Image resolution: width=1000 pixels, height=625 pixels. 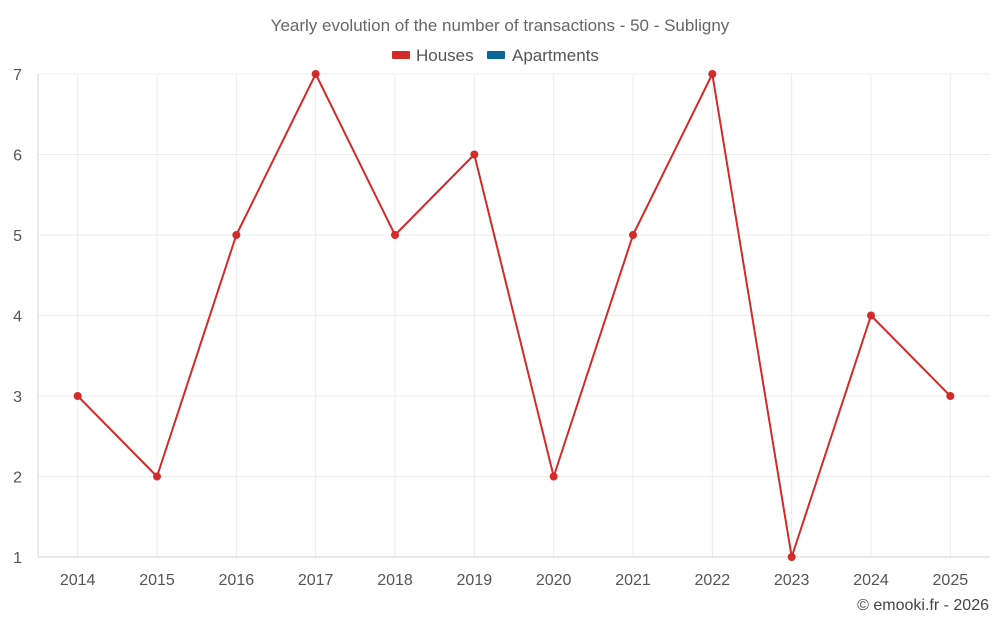 What do you see at coordinates (236, 235) in the screenshot?
I see `data-point-houses-2016` at bounding box center [236, 235].